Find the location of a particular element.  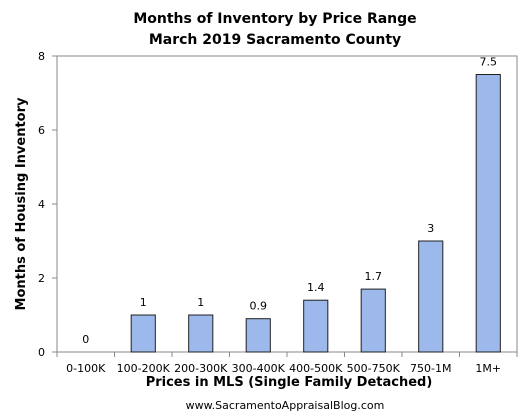

y-axis-title: Months of Housing Inventory is located at coordinates (21, 204).